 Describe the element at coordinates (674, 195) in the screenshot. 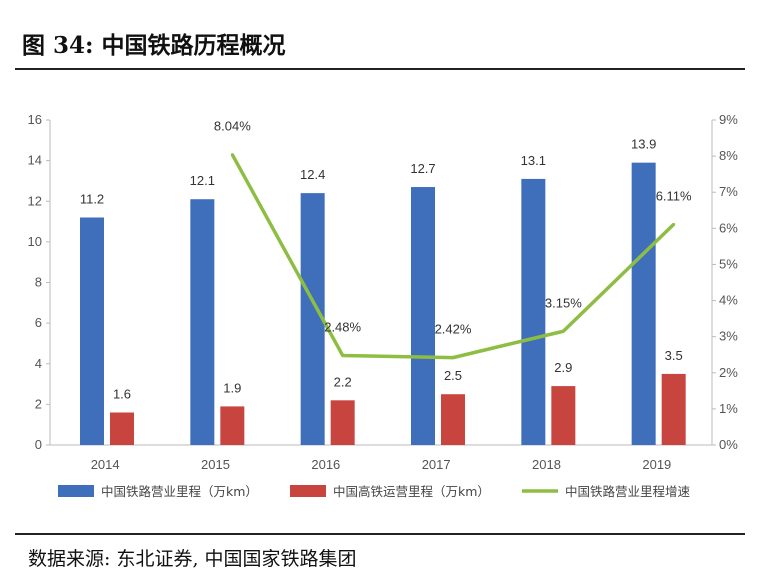

I see `line-data-label: 6.11%` at that location.